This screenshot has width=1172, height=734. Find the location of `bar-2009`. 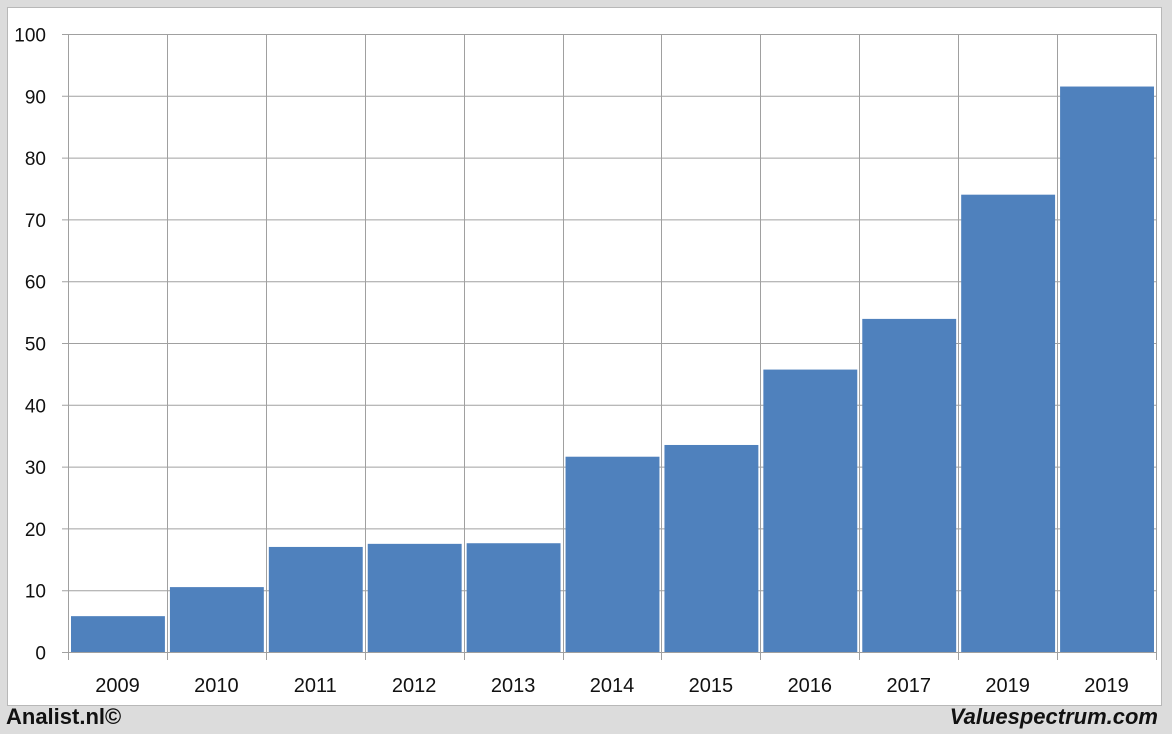

bar-2009 is located at coordinates (118, 634).